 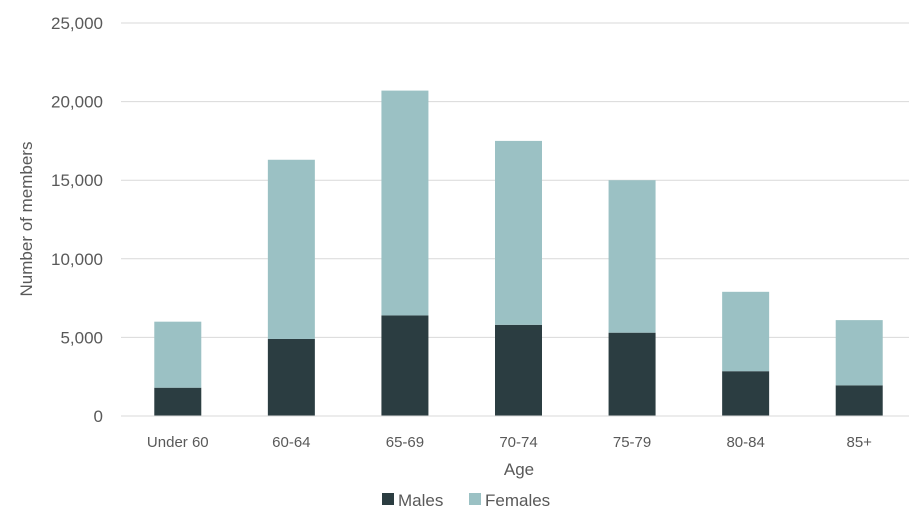 I want to click on y-tick-label: 0, so click(x=98, y=416).